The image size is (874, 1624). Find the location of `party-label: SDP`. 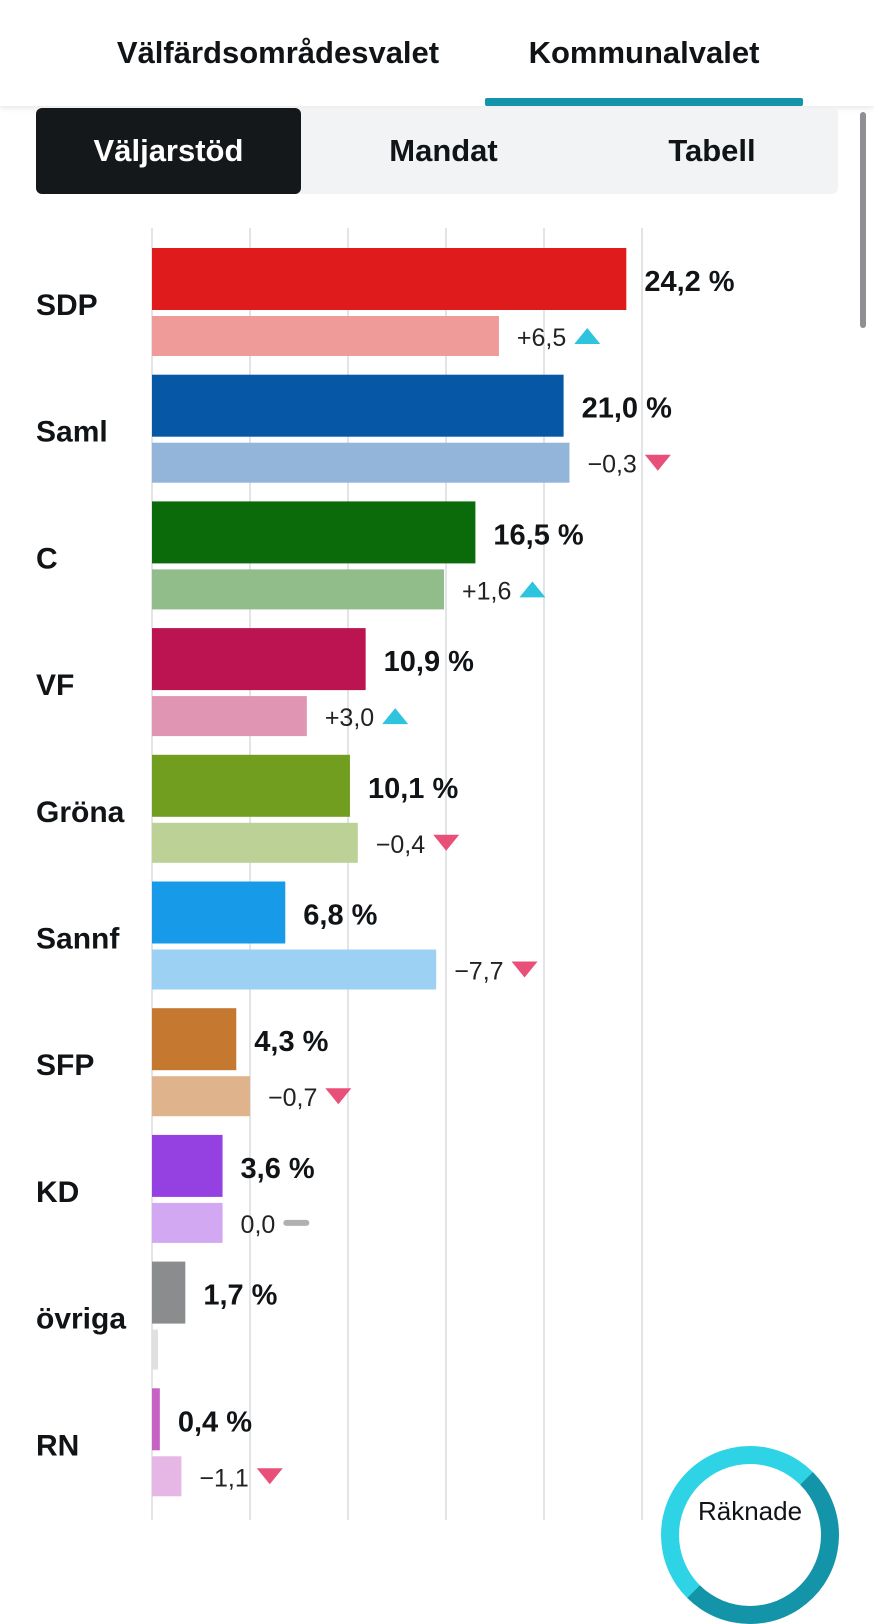

party-label: SDP is located at coordinates (67, 305).